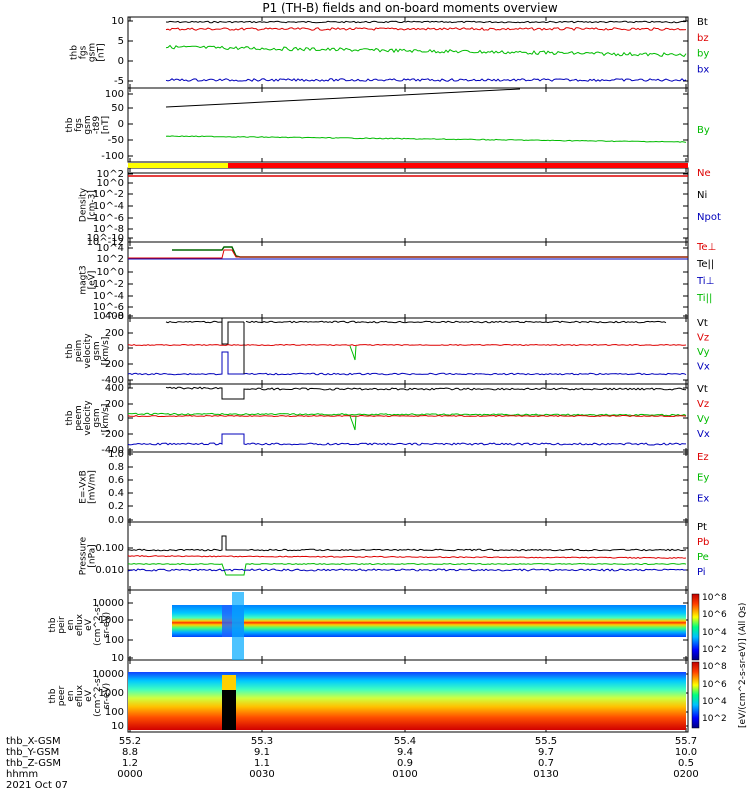 The image size is (750, 800). Describe the element at coordinates (93, 280) in the screenshot. I see `ylabel-line: [eV]` at that location.